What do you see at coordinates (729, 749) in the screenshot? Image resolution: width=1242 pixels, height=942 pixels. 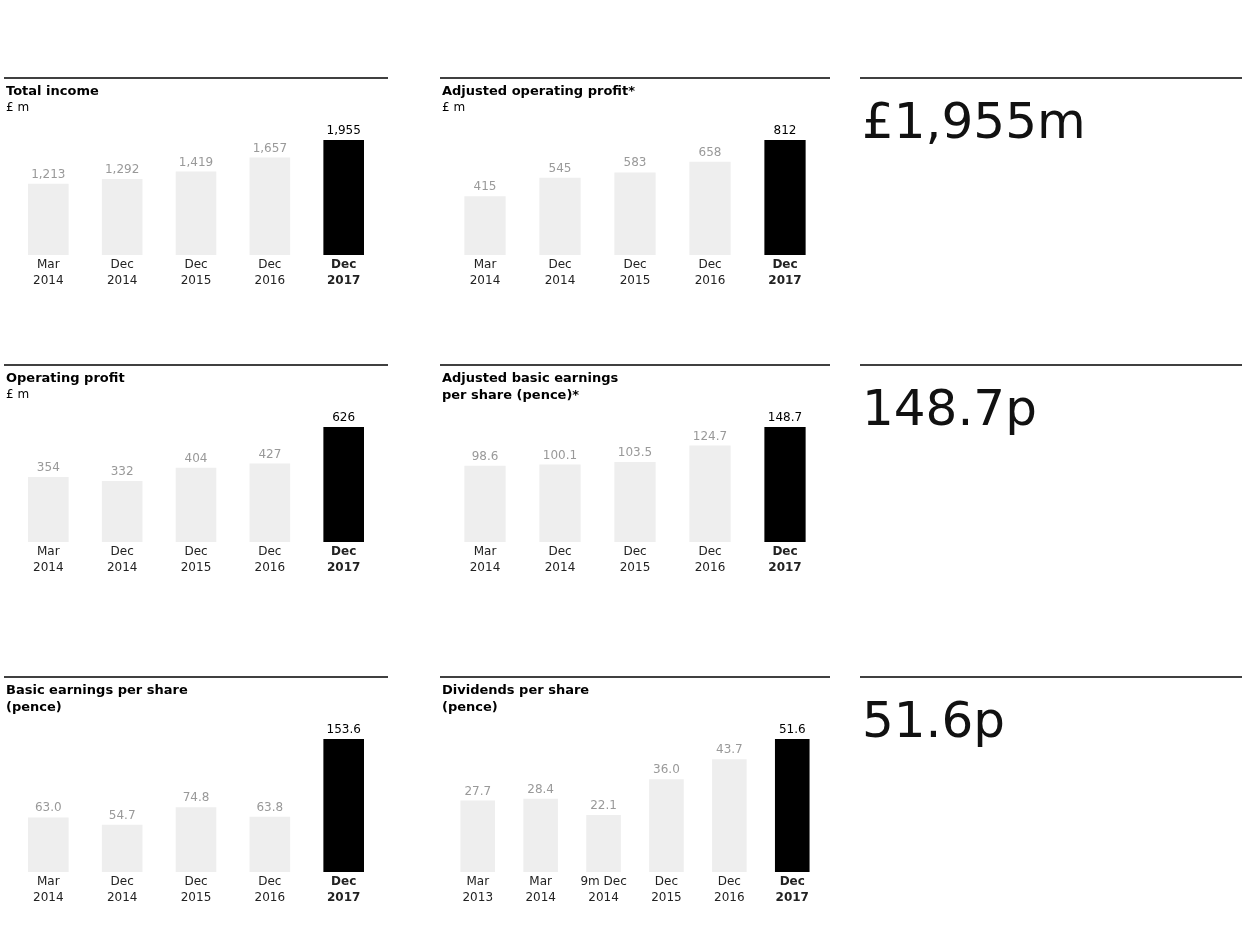 I see `data-label: 43.7` at bounding box center [729, 749].